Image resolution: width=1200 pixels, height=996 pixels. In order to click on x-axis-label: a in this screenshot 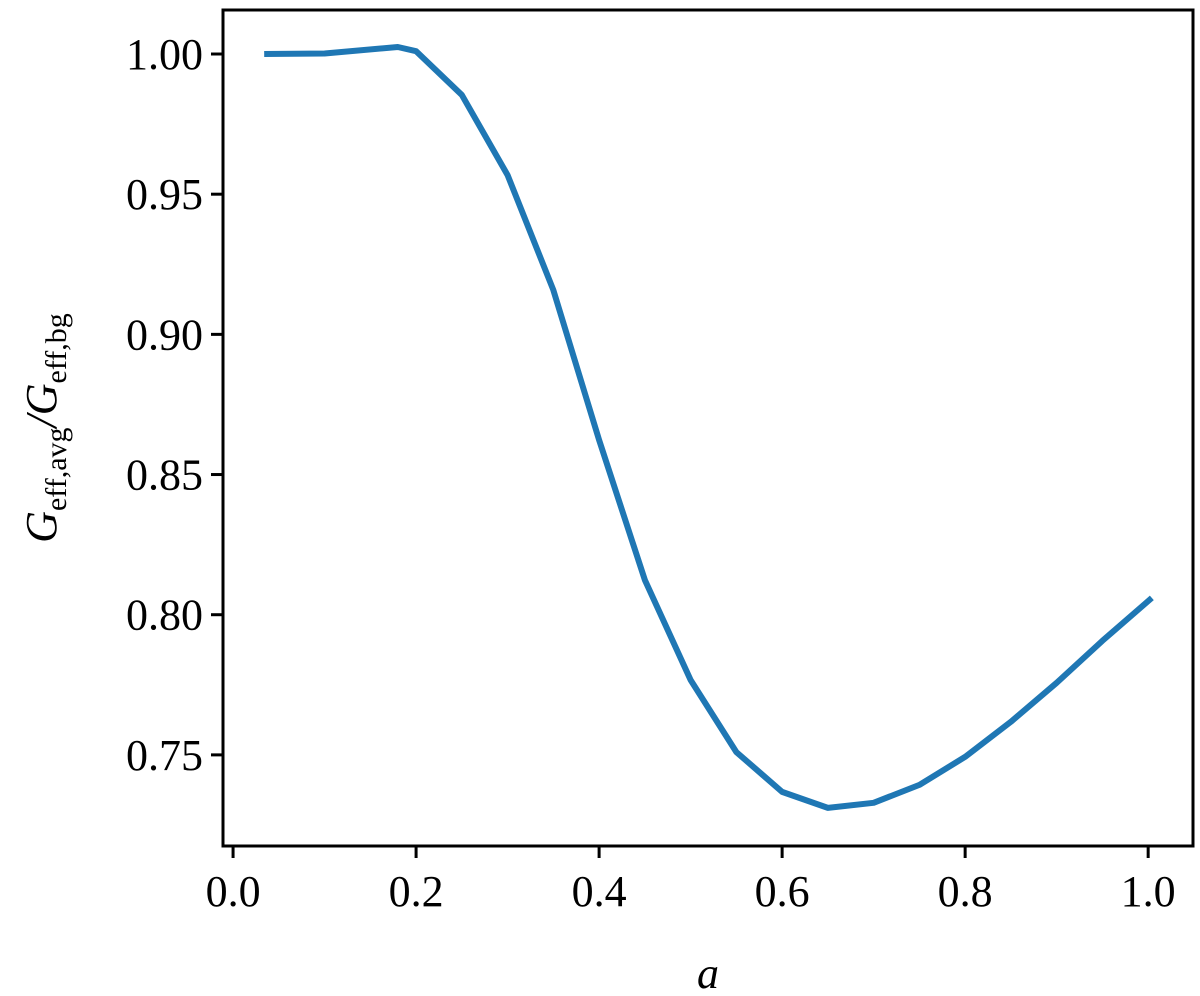, I will do `click(708, 972)`.